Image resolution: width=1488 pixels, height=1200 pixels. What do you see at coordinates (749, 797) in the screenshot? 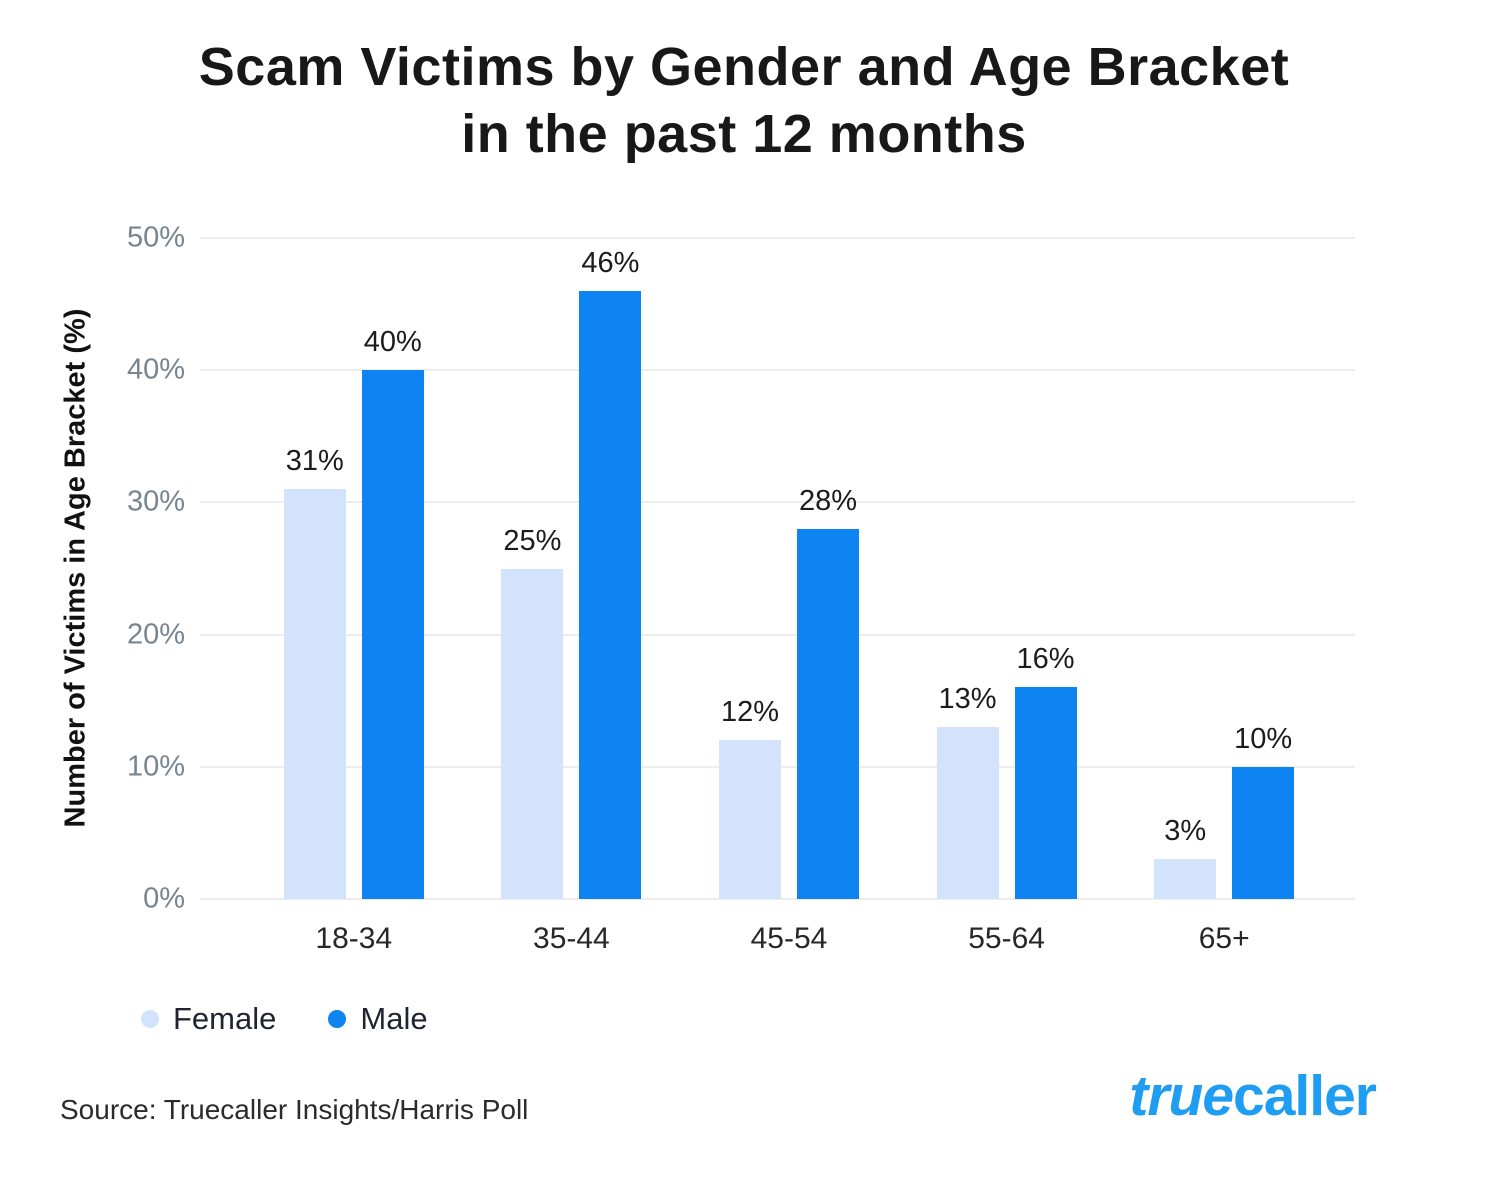
I see `bar-female-45-54: 12%` at bounding box center [749, 797].